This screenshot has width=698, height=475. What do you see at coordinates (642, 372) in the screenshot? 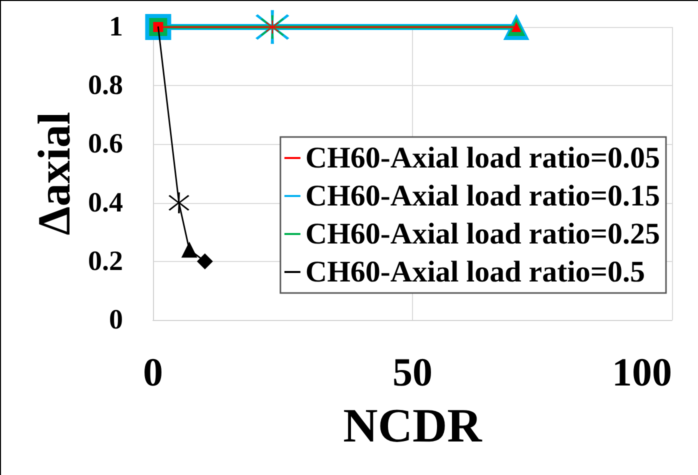
I see `x-tick-label: 100` at bounding box center [642, 372].